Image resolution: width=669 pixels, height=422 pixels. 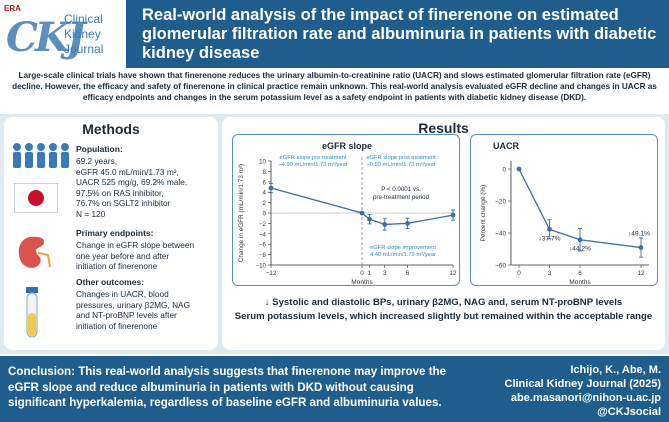 What do you see at coordinates (91, 213) in the screenshot?
I see `population-line: N = 120` at bounding box center [91, 213].